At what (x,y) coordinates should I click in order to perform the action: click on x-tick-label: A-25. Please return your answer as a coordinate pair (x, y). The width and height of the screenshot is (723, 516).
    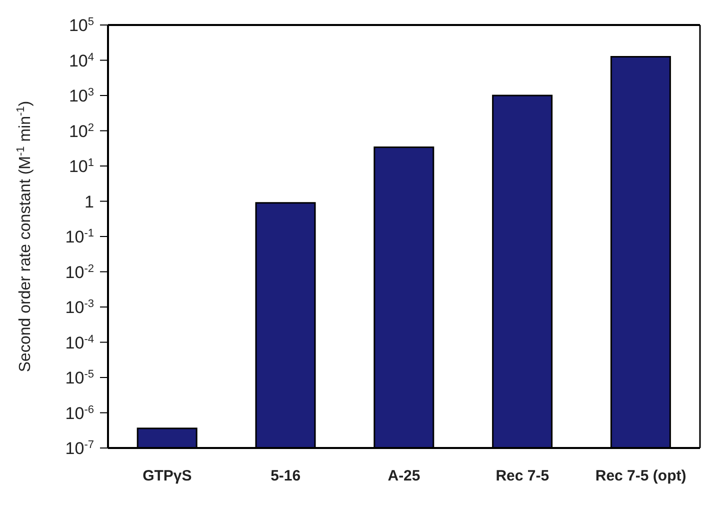
    Looking at the image, I should click on (404, 476).